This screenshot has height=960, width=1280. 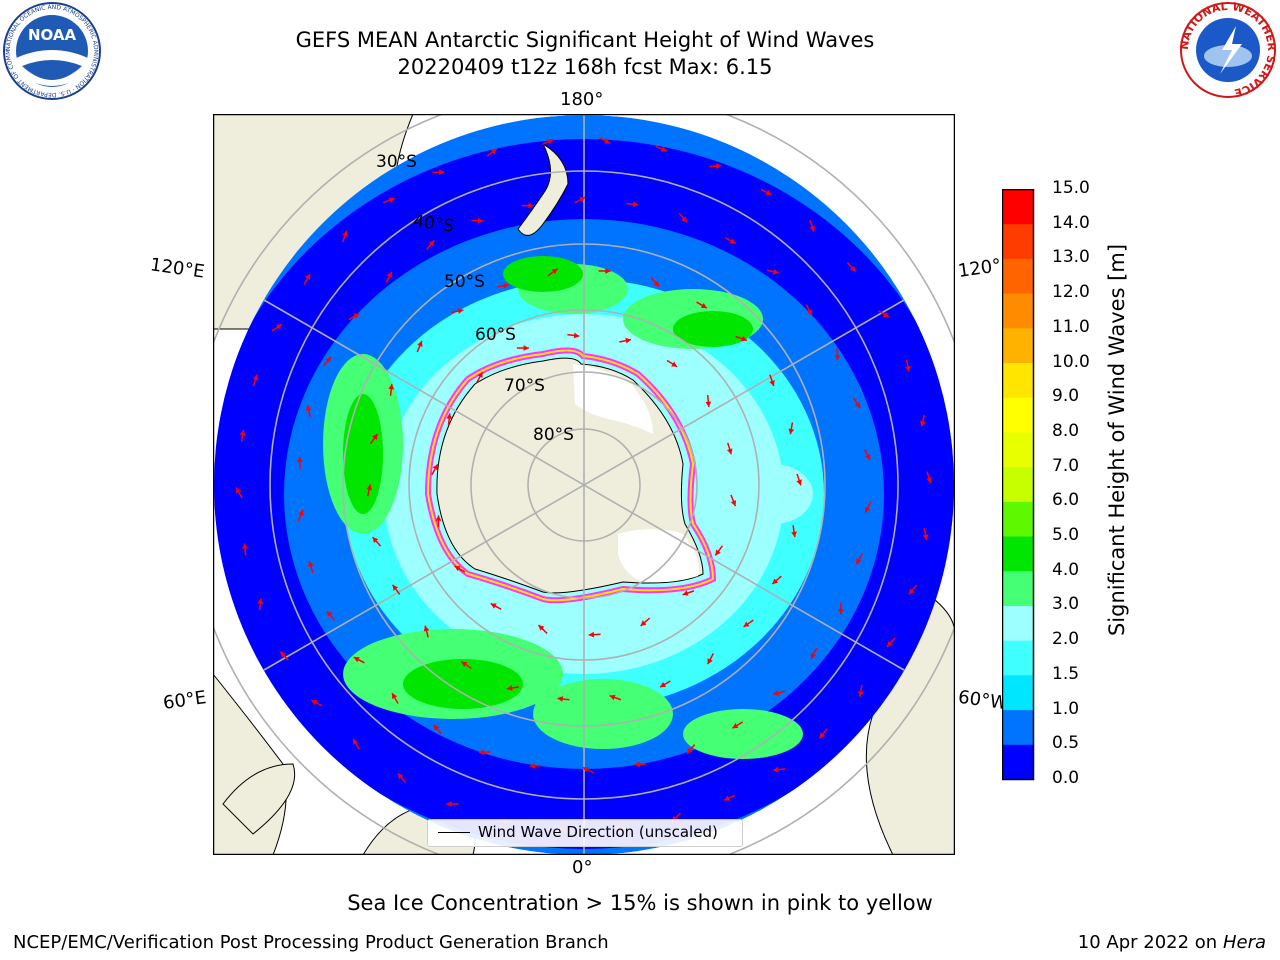 I want to click on new-zealand-land, so click(x=543, y=189).